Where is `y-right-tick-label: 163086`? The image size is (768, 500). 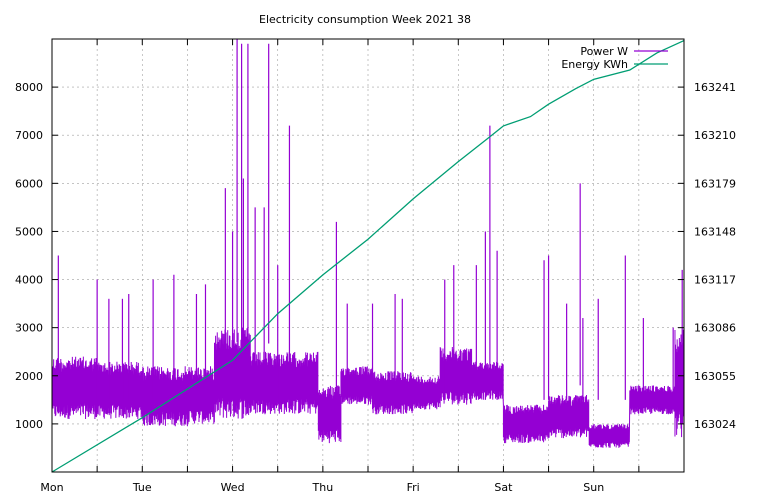 y-right-tick-label: 163086 is located at coordinates (715, 328).